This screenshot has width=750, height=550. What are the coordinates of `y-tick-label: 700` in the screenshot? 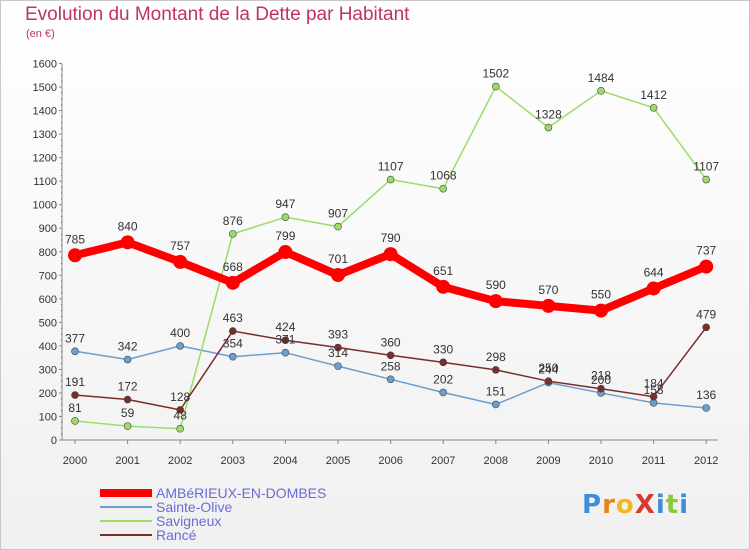 It's located at (48, 276).